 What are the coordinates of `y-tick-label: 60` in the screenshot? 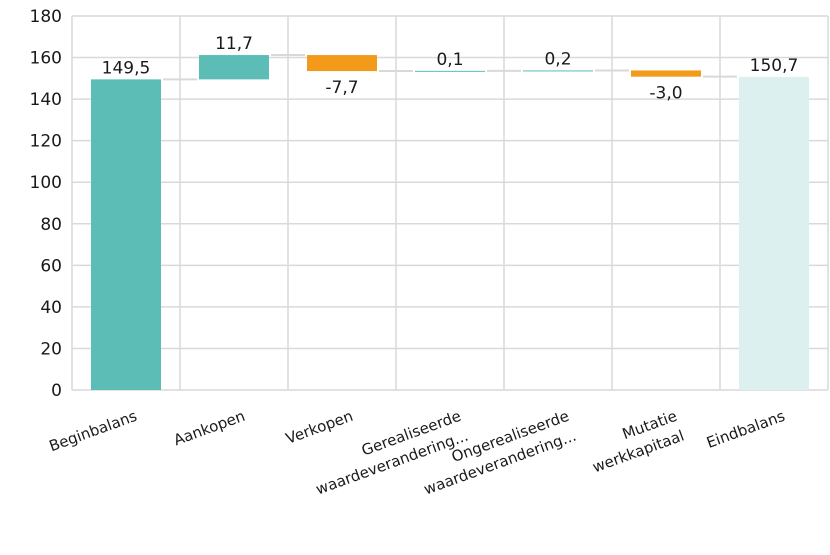 It's located at (51, 266).